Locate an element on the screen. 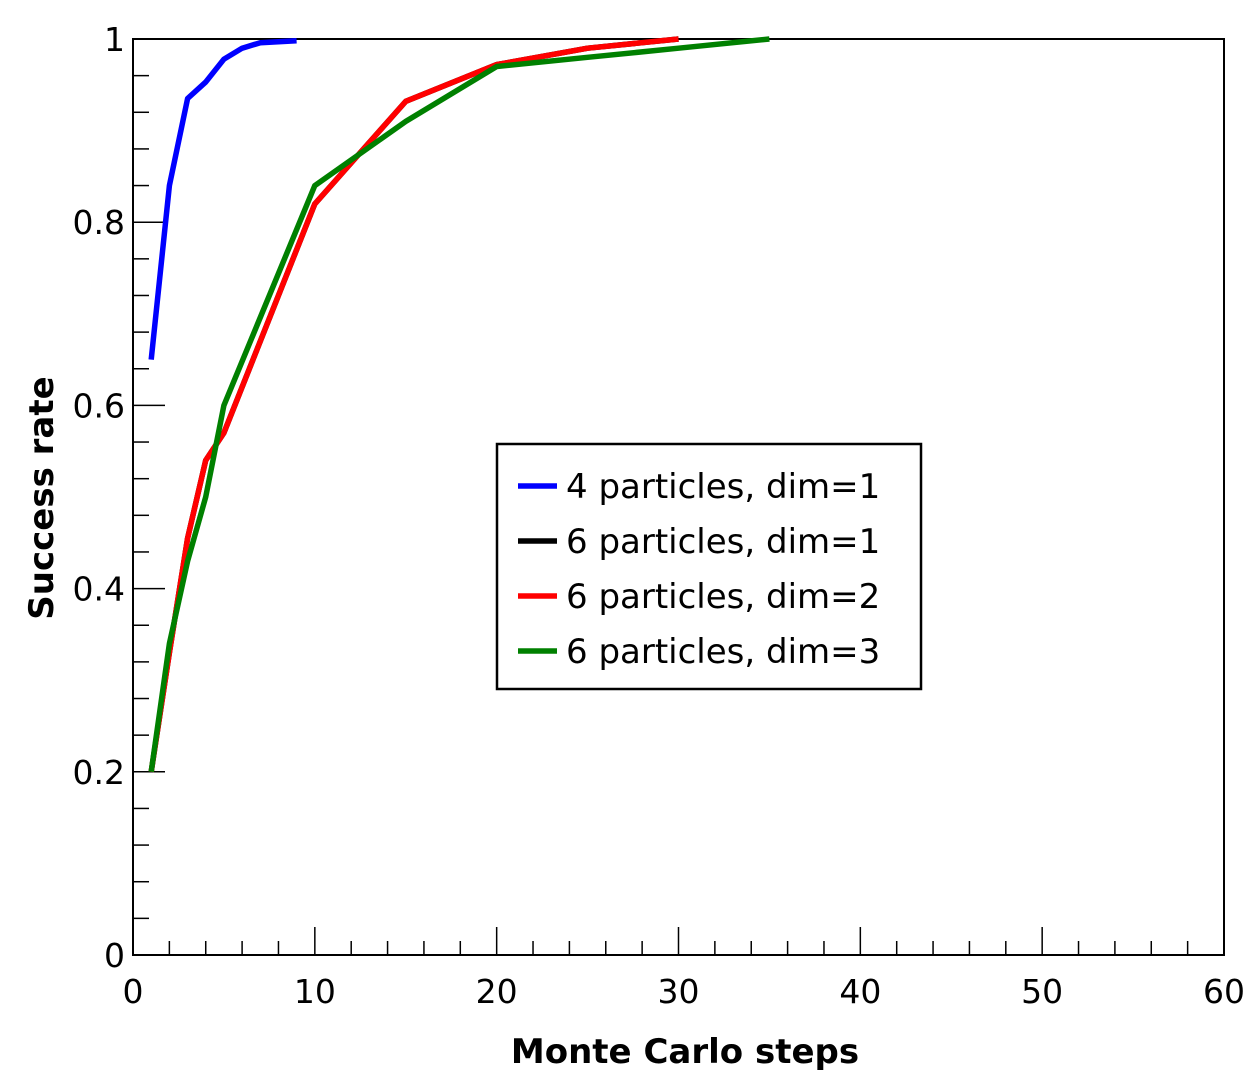 Image resolution: width=1260 pixels, height=1088 pixels. x-tick-label: 10 is located at coordinates (315, 991).